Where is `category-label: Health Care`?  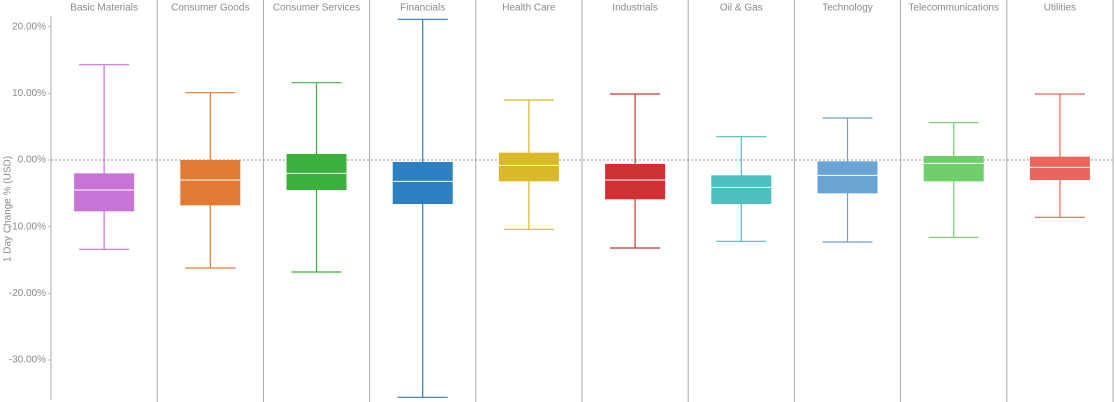
category-label: Health Care is located at coordinates (529, 8).